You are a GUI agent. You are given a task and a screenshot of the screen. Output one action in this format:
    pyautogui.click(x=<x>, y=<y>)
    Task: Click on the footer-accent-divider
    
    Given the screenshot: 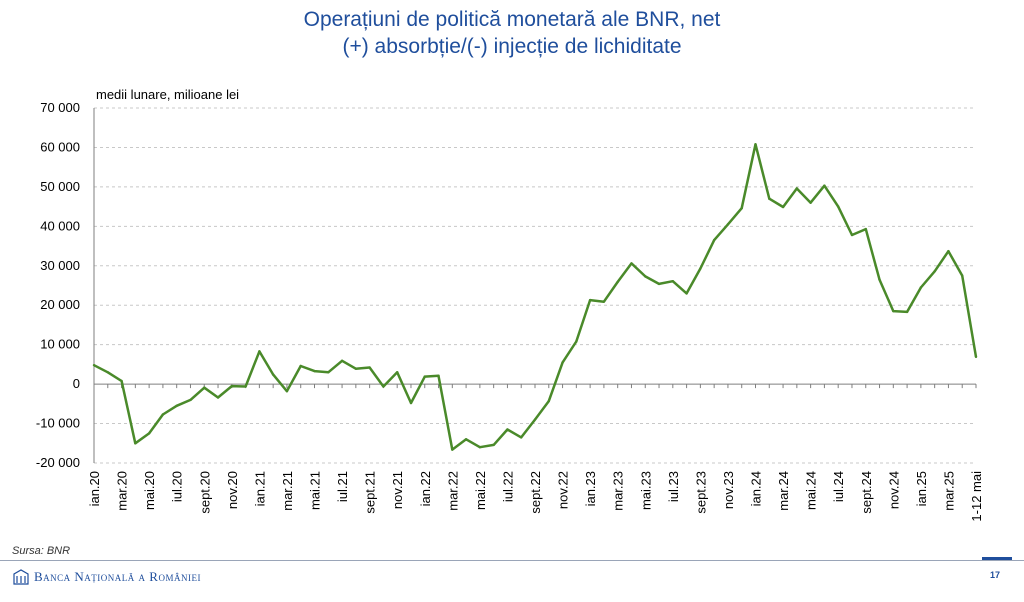 What is the action you would take?
    pyautogui.click(x=997, y=558)
    